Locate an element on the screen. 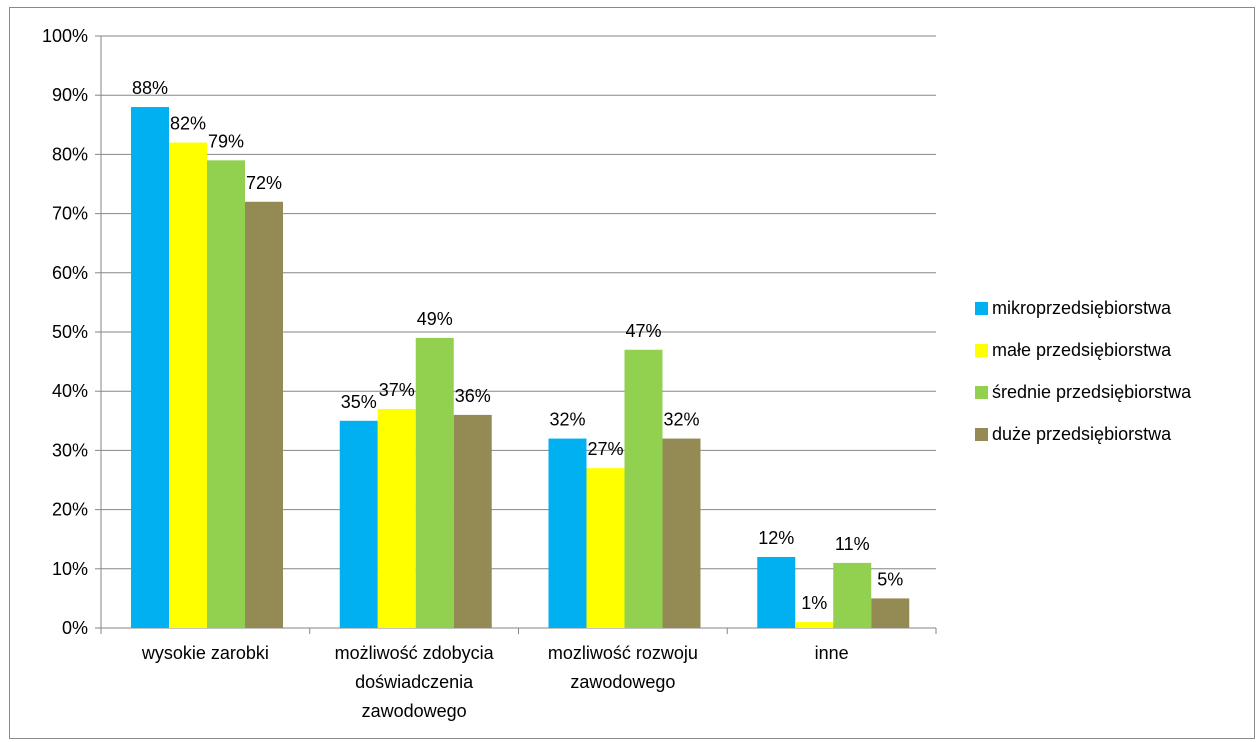 The height and width of the screenshot is (742, 1257). y-tick-label: 0% is located at coordinates (75, 628).